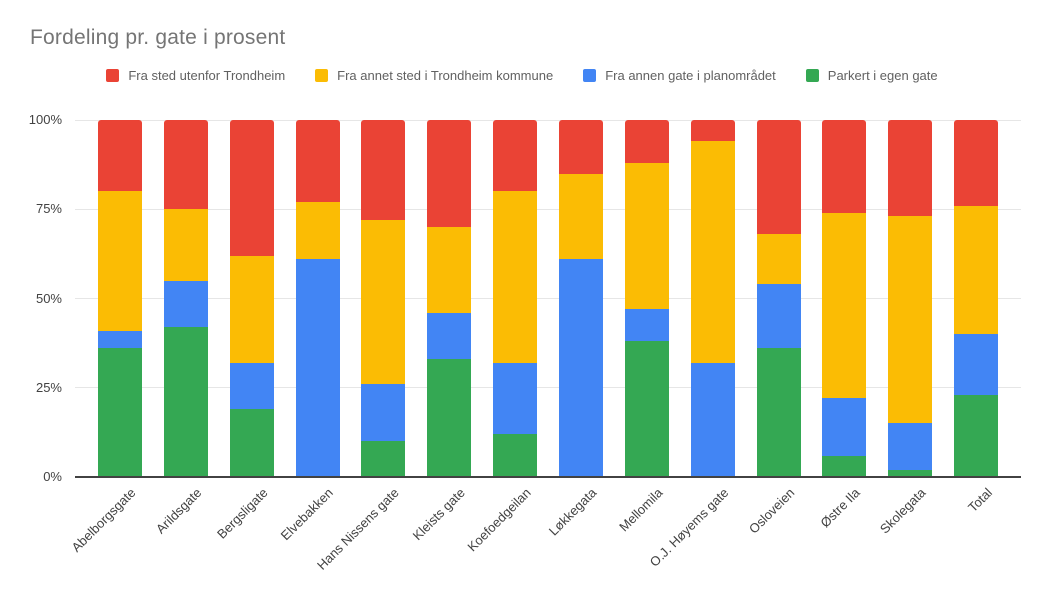 The width and height of the screenshot is (1044, 590). Describe the element at coordinates (573, 512) in the screenshot. I see `x-axis-label: Løkkegata` at that location.